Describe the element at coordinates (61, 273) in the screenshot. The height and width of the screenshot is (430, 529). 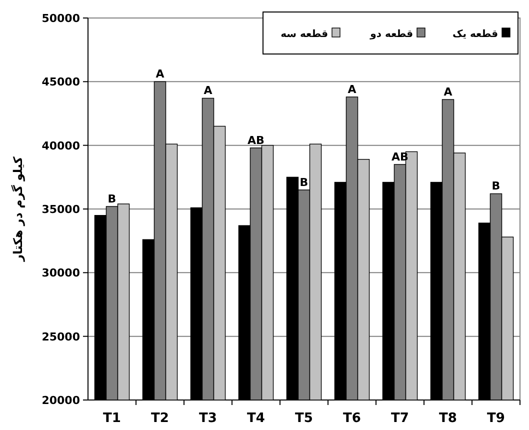
I see `y-tick-label: 30000` at that location.